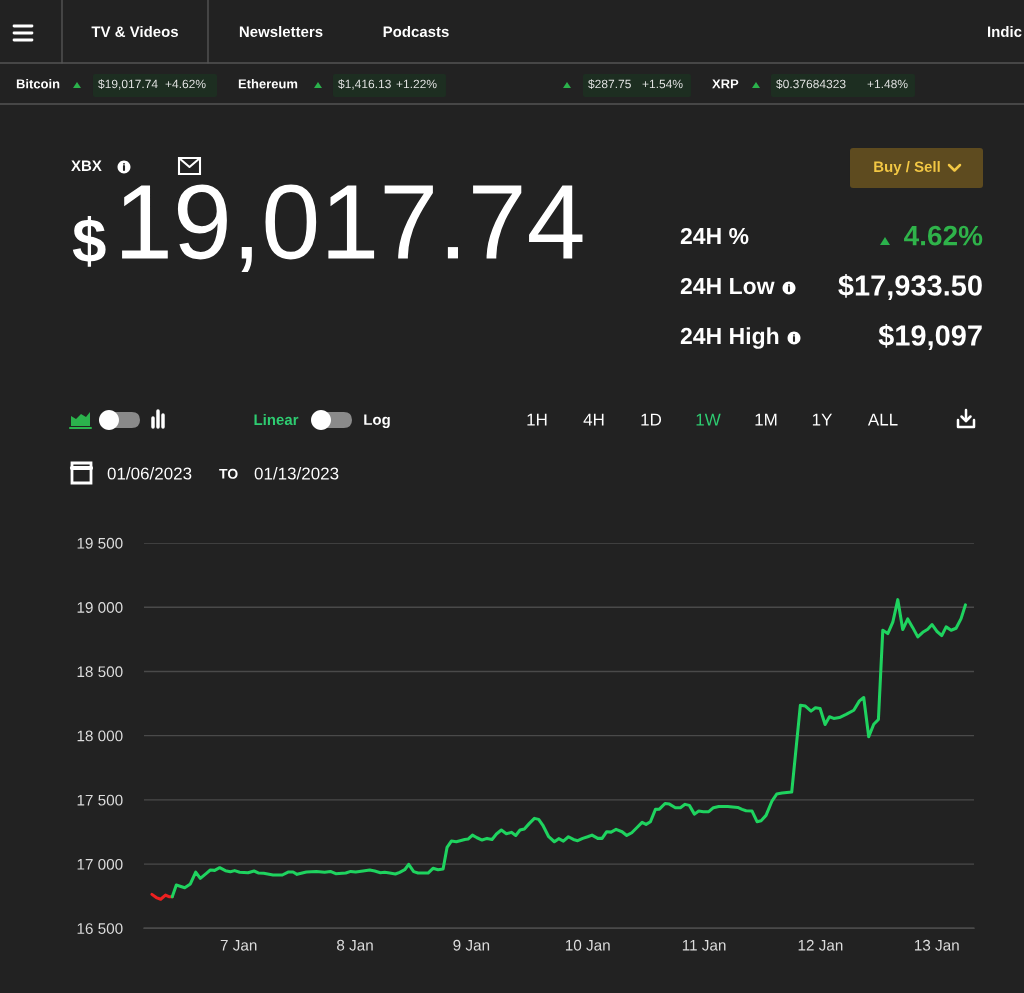 The image size is (1024, 993). I want to click on text: $1,416.13, so click(364, 84).